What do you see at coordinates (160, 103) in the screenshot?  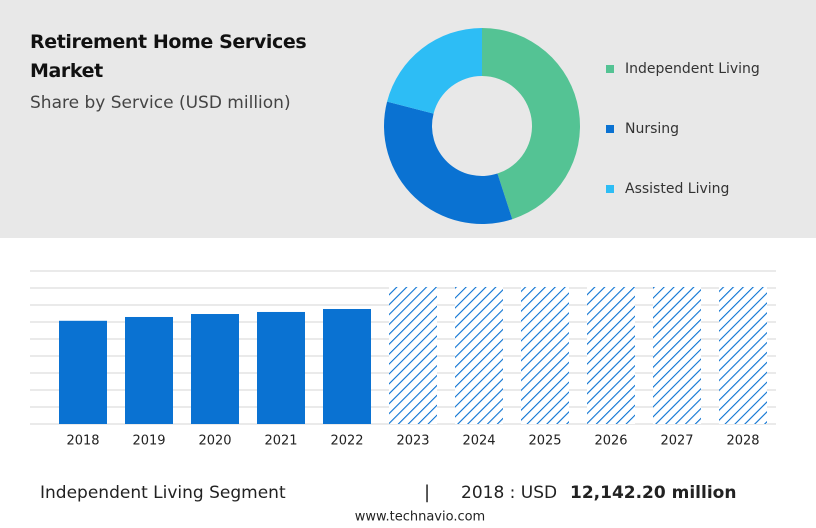 I see `subtitle: Share by Service (USD million)` at bounding box center [160, 103].